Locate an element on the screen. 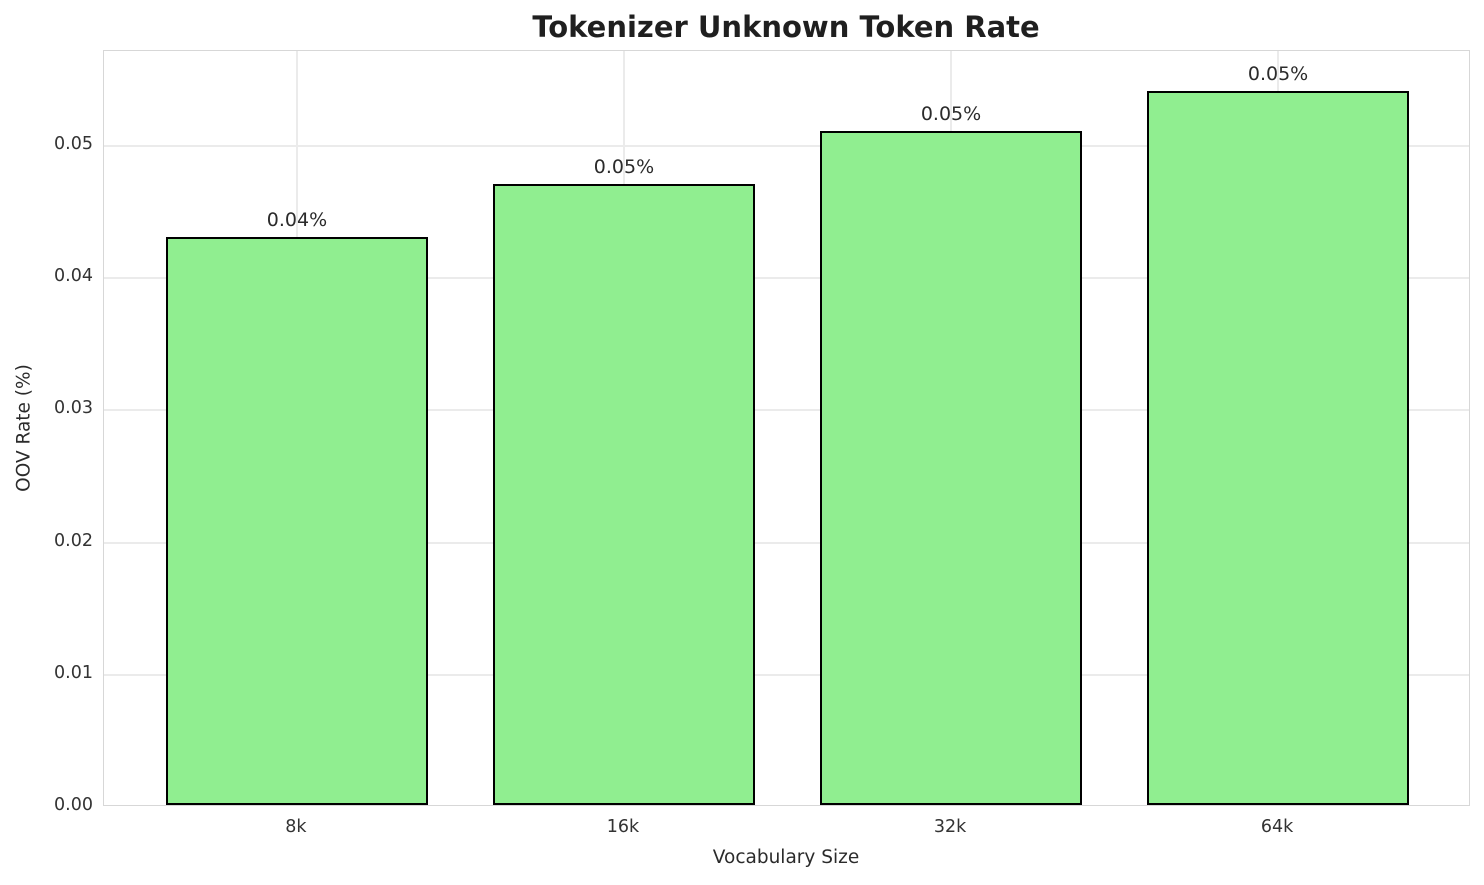 The image size is (1484, 885). y-axis-label: OOV Rate (%) is located at coordinates (24, 428).